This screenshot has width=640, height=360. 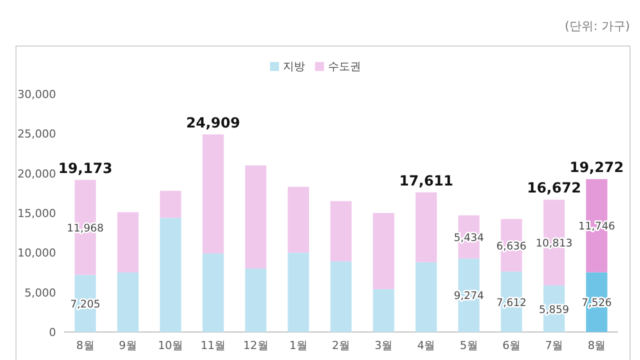 I want to click on x-tick-label: 7월, so click(x=554, y=345).